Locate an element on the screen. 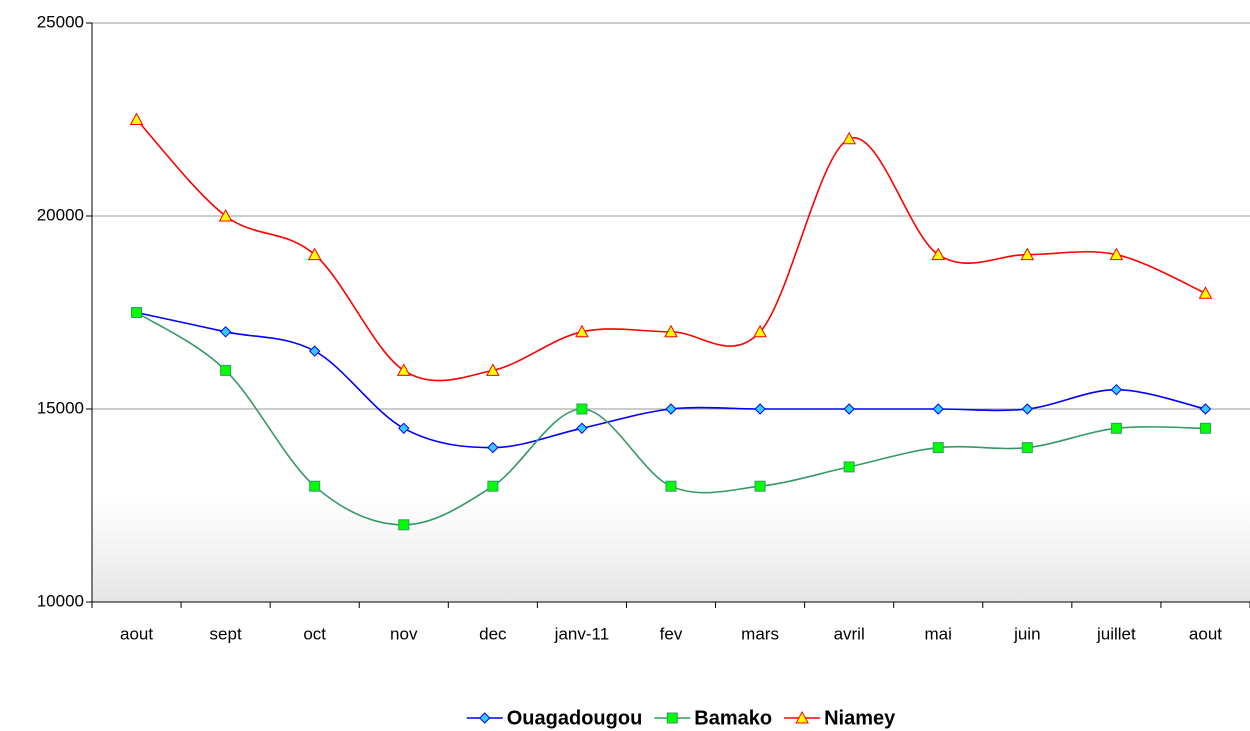 This screenshot has width=1250, height=731. x-tick-label: avril is located at coordinates (849, 633).